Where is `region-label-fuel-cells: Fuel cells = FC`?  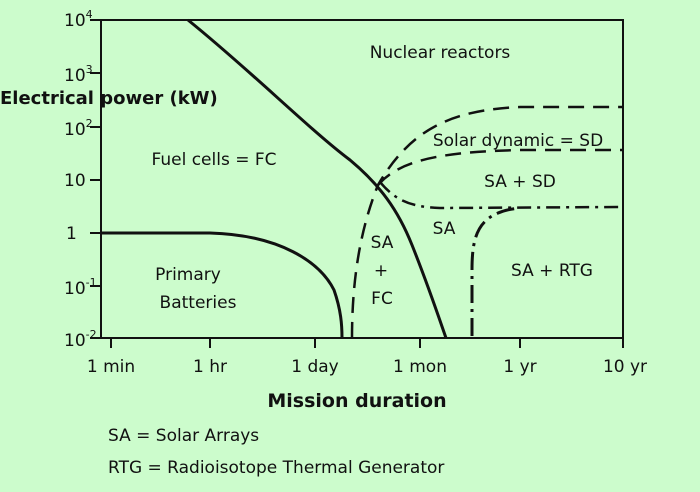 region-label-fuel-cells: Fuel cells = FC is located at coordinates (213, 160).